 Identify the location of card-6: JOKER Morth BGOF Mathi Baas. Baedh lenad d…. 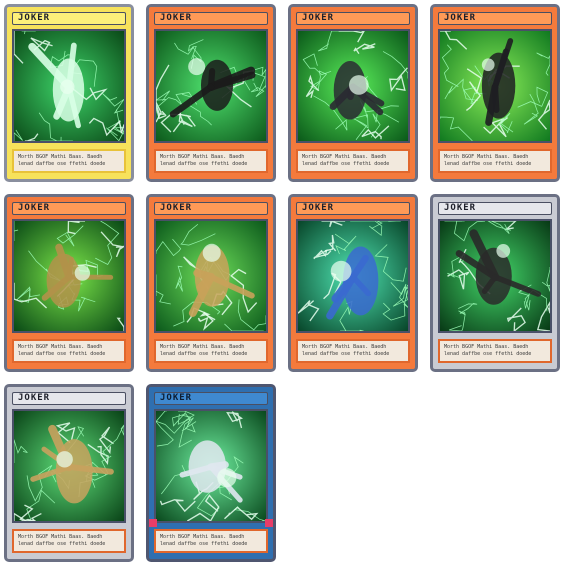
(211, 283).